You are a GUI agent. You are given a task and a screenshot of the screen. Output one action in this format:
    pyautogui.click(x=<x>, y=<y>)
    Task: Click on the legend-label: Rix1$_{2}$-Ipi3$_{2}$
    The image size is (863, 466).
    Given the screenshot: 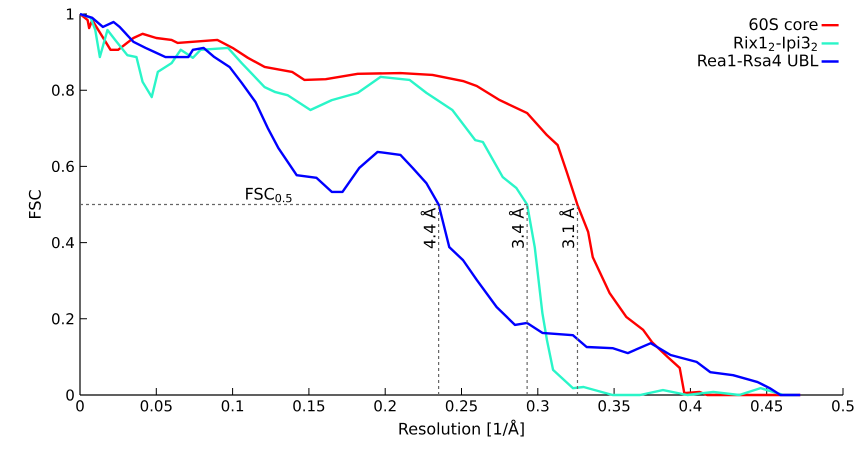 What is the action you would take?
    pyautogui.click(x=775, y=44)
    